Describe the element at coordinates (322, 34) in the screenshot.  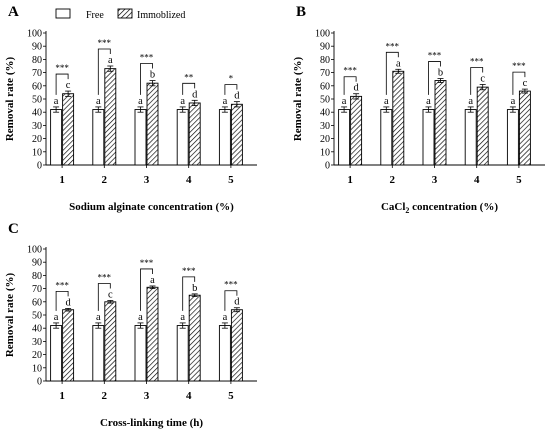
I see `y-tick-label: 100` at that location.